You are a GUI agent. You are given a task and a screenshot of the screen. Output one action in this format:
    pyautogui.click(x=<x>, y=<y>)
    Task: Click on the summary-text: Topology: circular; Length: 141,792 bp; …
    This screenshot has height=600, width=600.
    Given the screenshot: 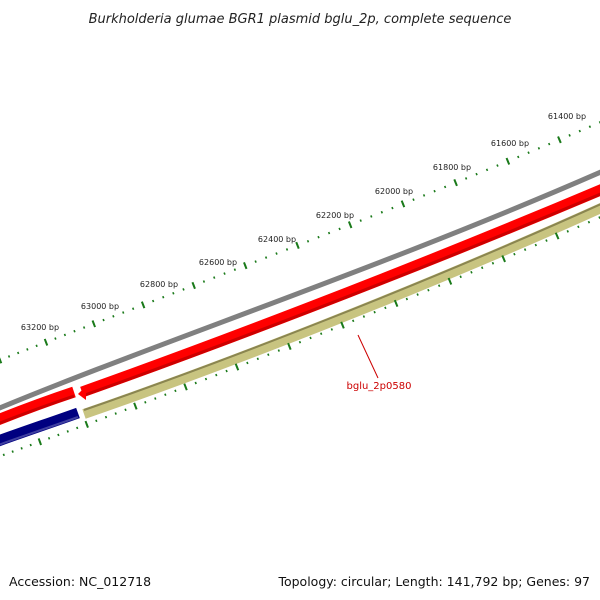 What is the action you would take?
    pyautogui.click(x=433, y=581)
    